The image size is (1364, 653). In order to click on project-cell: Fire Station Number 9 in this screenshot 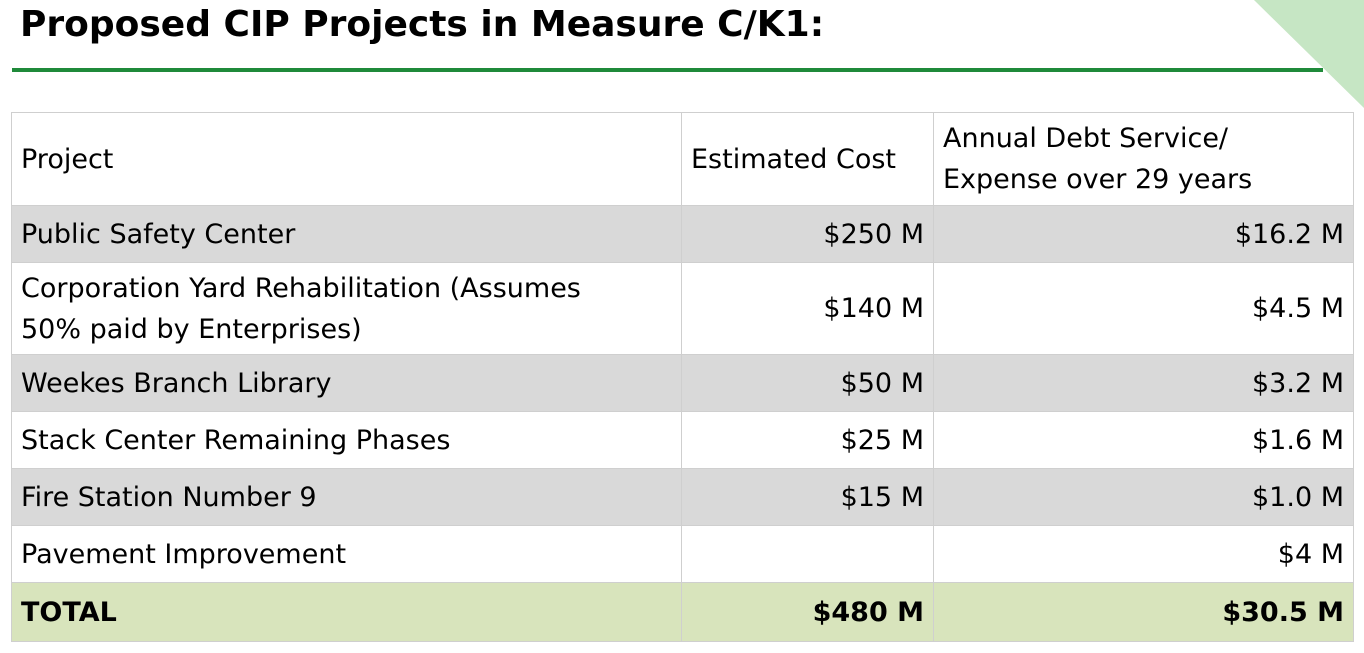, I will do `click(346, 497)`.